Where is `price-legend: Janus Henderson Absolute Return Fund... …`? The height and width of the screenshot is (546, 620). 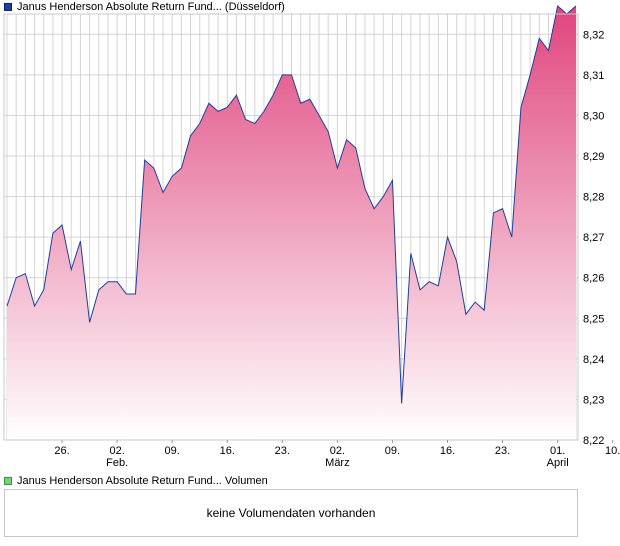
price-legend: Janus Henderson Absolute Return Fund... … is located at coordinates (144, 7).